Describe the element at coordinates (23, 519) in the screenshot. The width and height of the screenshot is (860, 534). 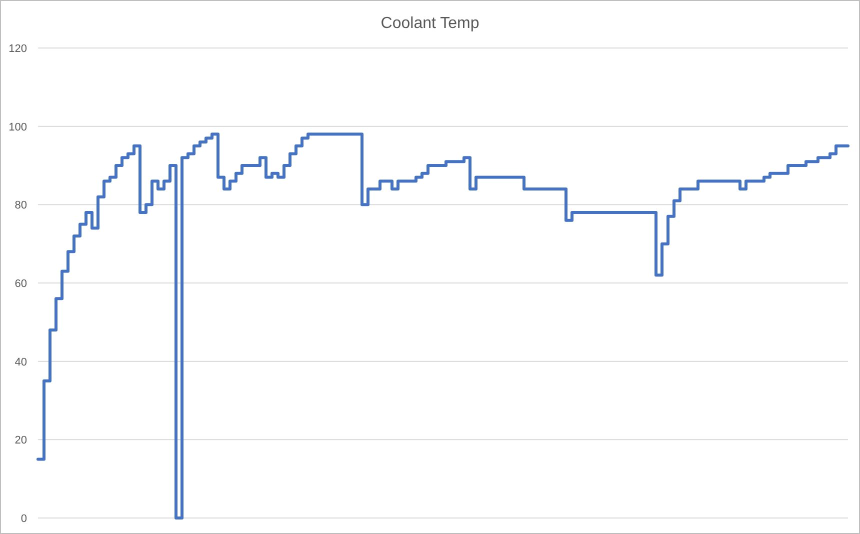
I see `y-tick-label: 0` at that location.